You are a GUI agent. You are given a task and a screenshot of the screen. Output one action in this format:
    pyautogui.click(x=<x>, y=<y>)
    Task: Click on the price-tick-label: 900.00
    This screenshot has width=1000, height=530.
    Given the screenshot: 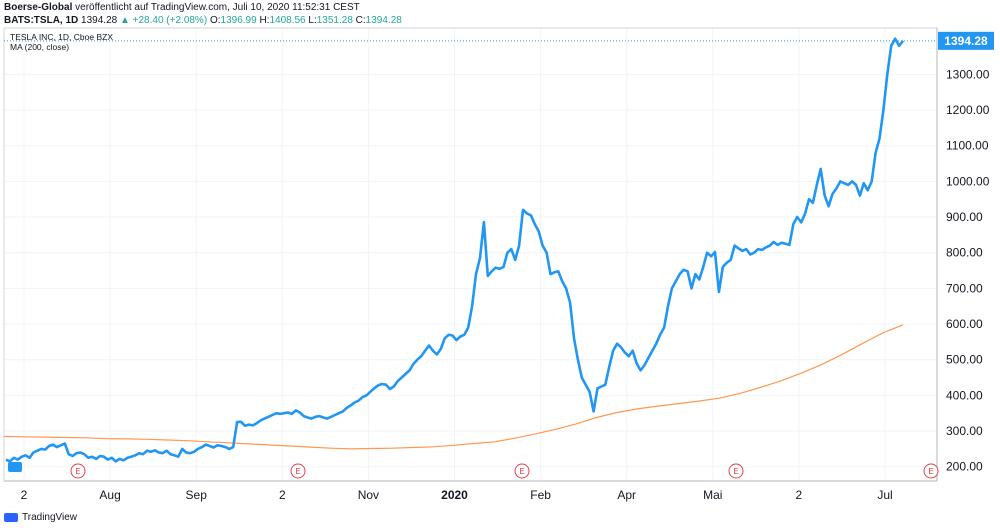 What is the action you would take?
    pyautogui.click(x=964, y=217)
    